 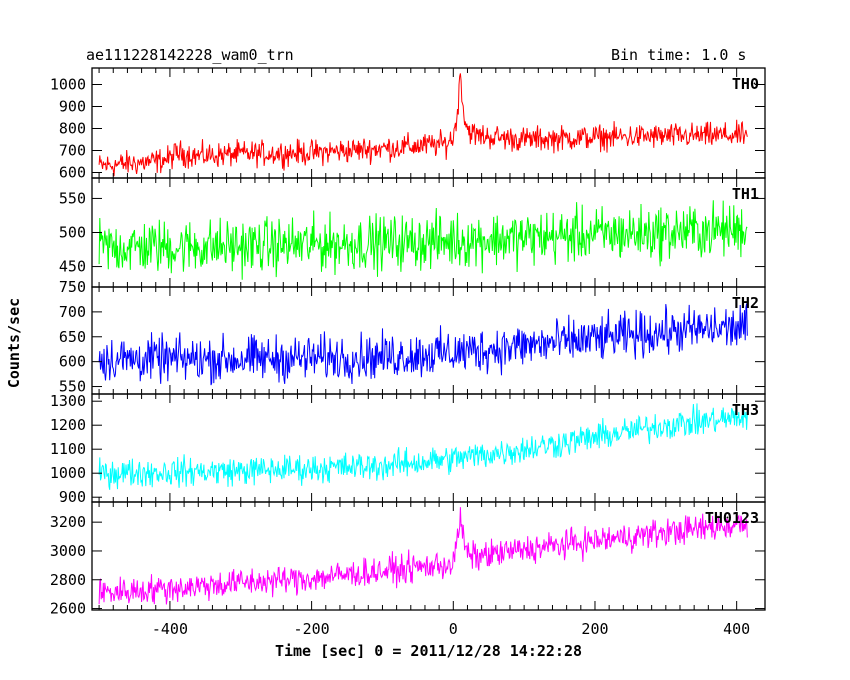 I want to click on panel-frame-th0123, so click(x=428, y=556).